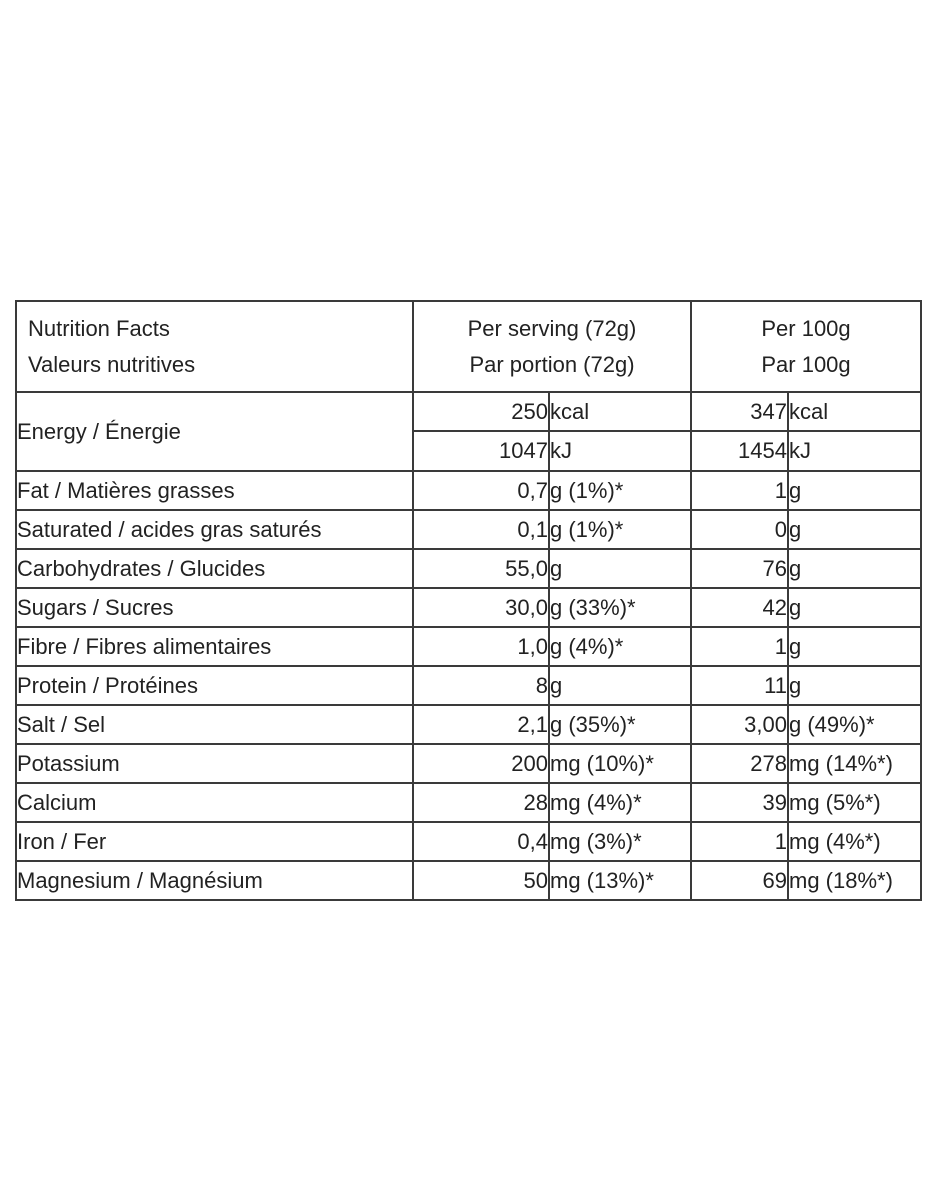  I want to click on serving-unit: g (4%)*, so click(620, 646).